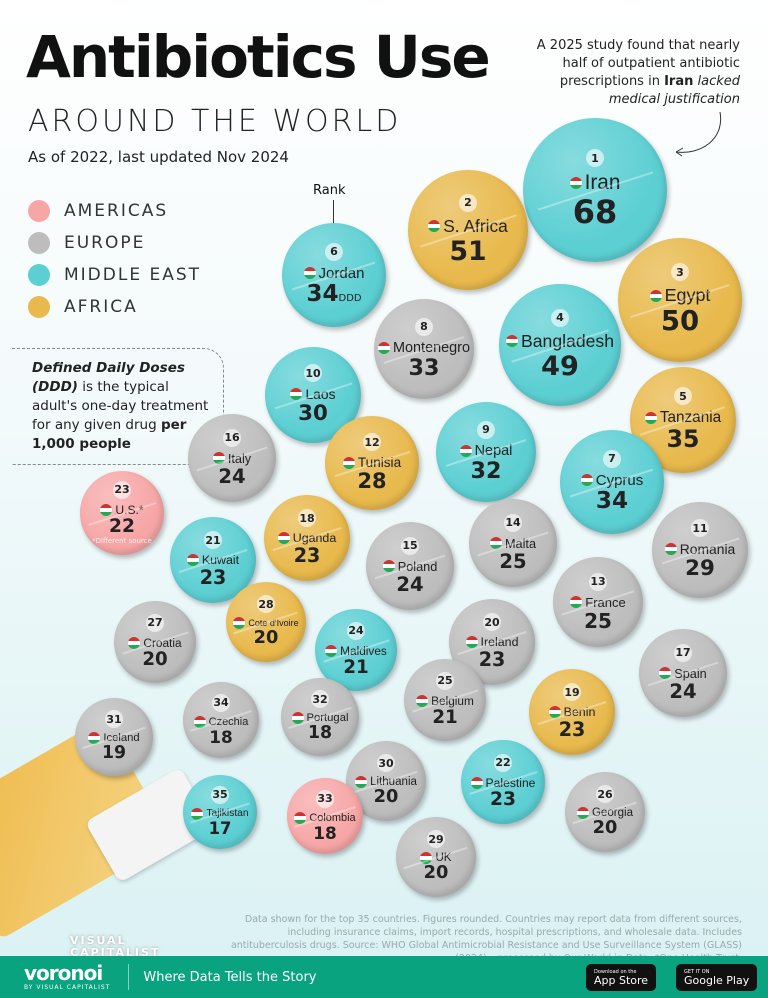 The image size is (768, 998). I want to click on bubble-croatia: 27 Croatia 20, so click(155, 642).